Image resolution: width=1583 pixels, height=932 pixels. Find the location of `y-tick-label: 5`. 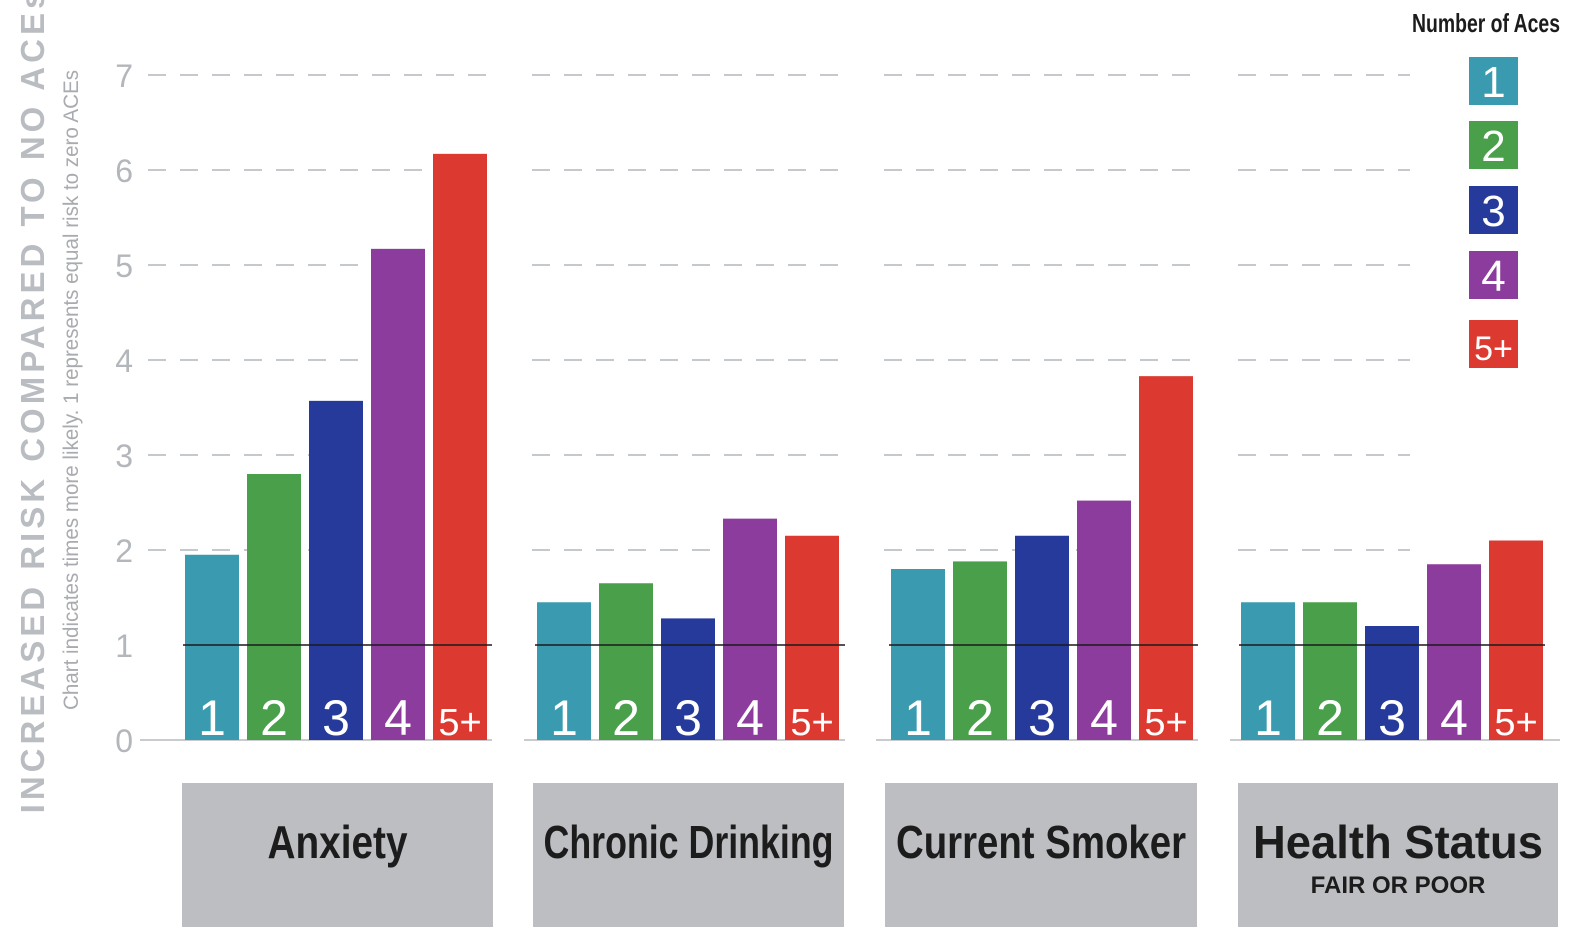

y-tick-label: 5 is located at coordinates (124, 266).